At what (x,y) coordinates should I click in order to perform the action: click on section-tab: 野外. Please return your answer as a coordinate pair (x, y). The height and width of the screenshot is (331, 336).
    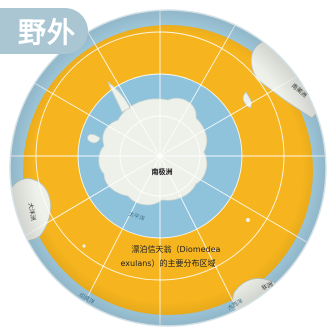
    Looking at the image, I should click on (44, 31).